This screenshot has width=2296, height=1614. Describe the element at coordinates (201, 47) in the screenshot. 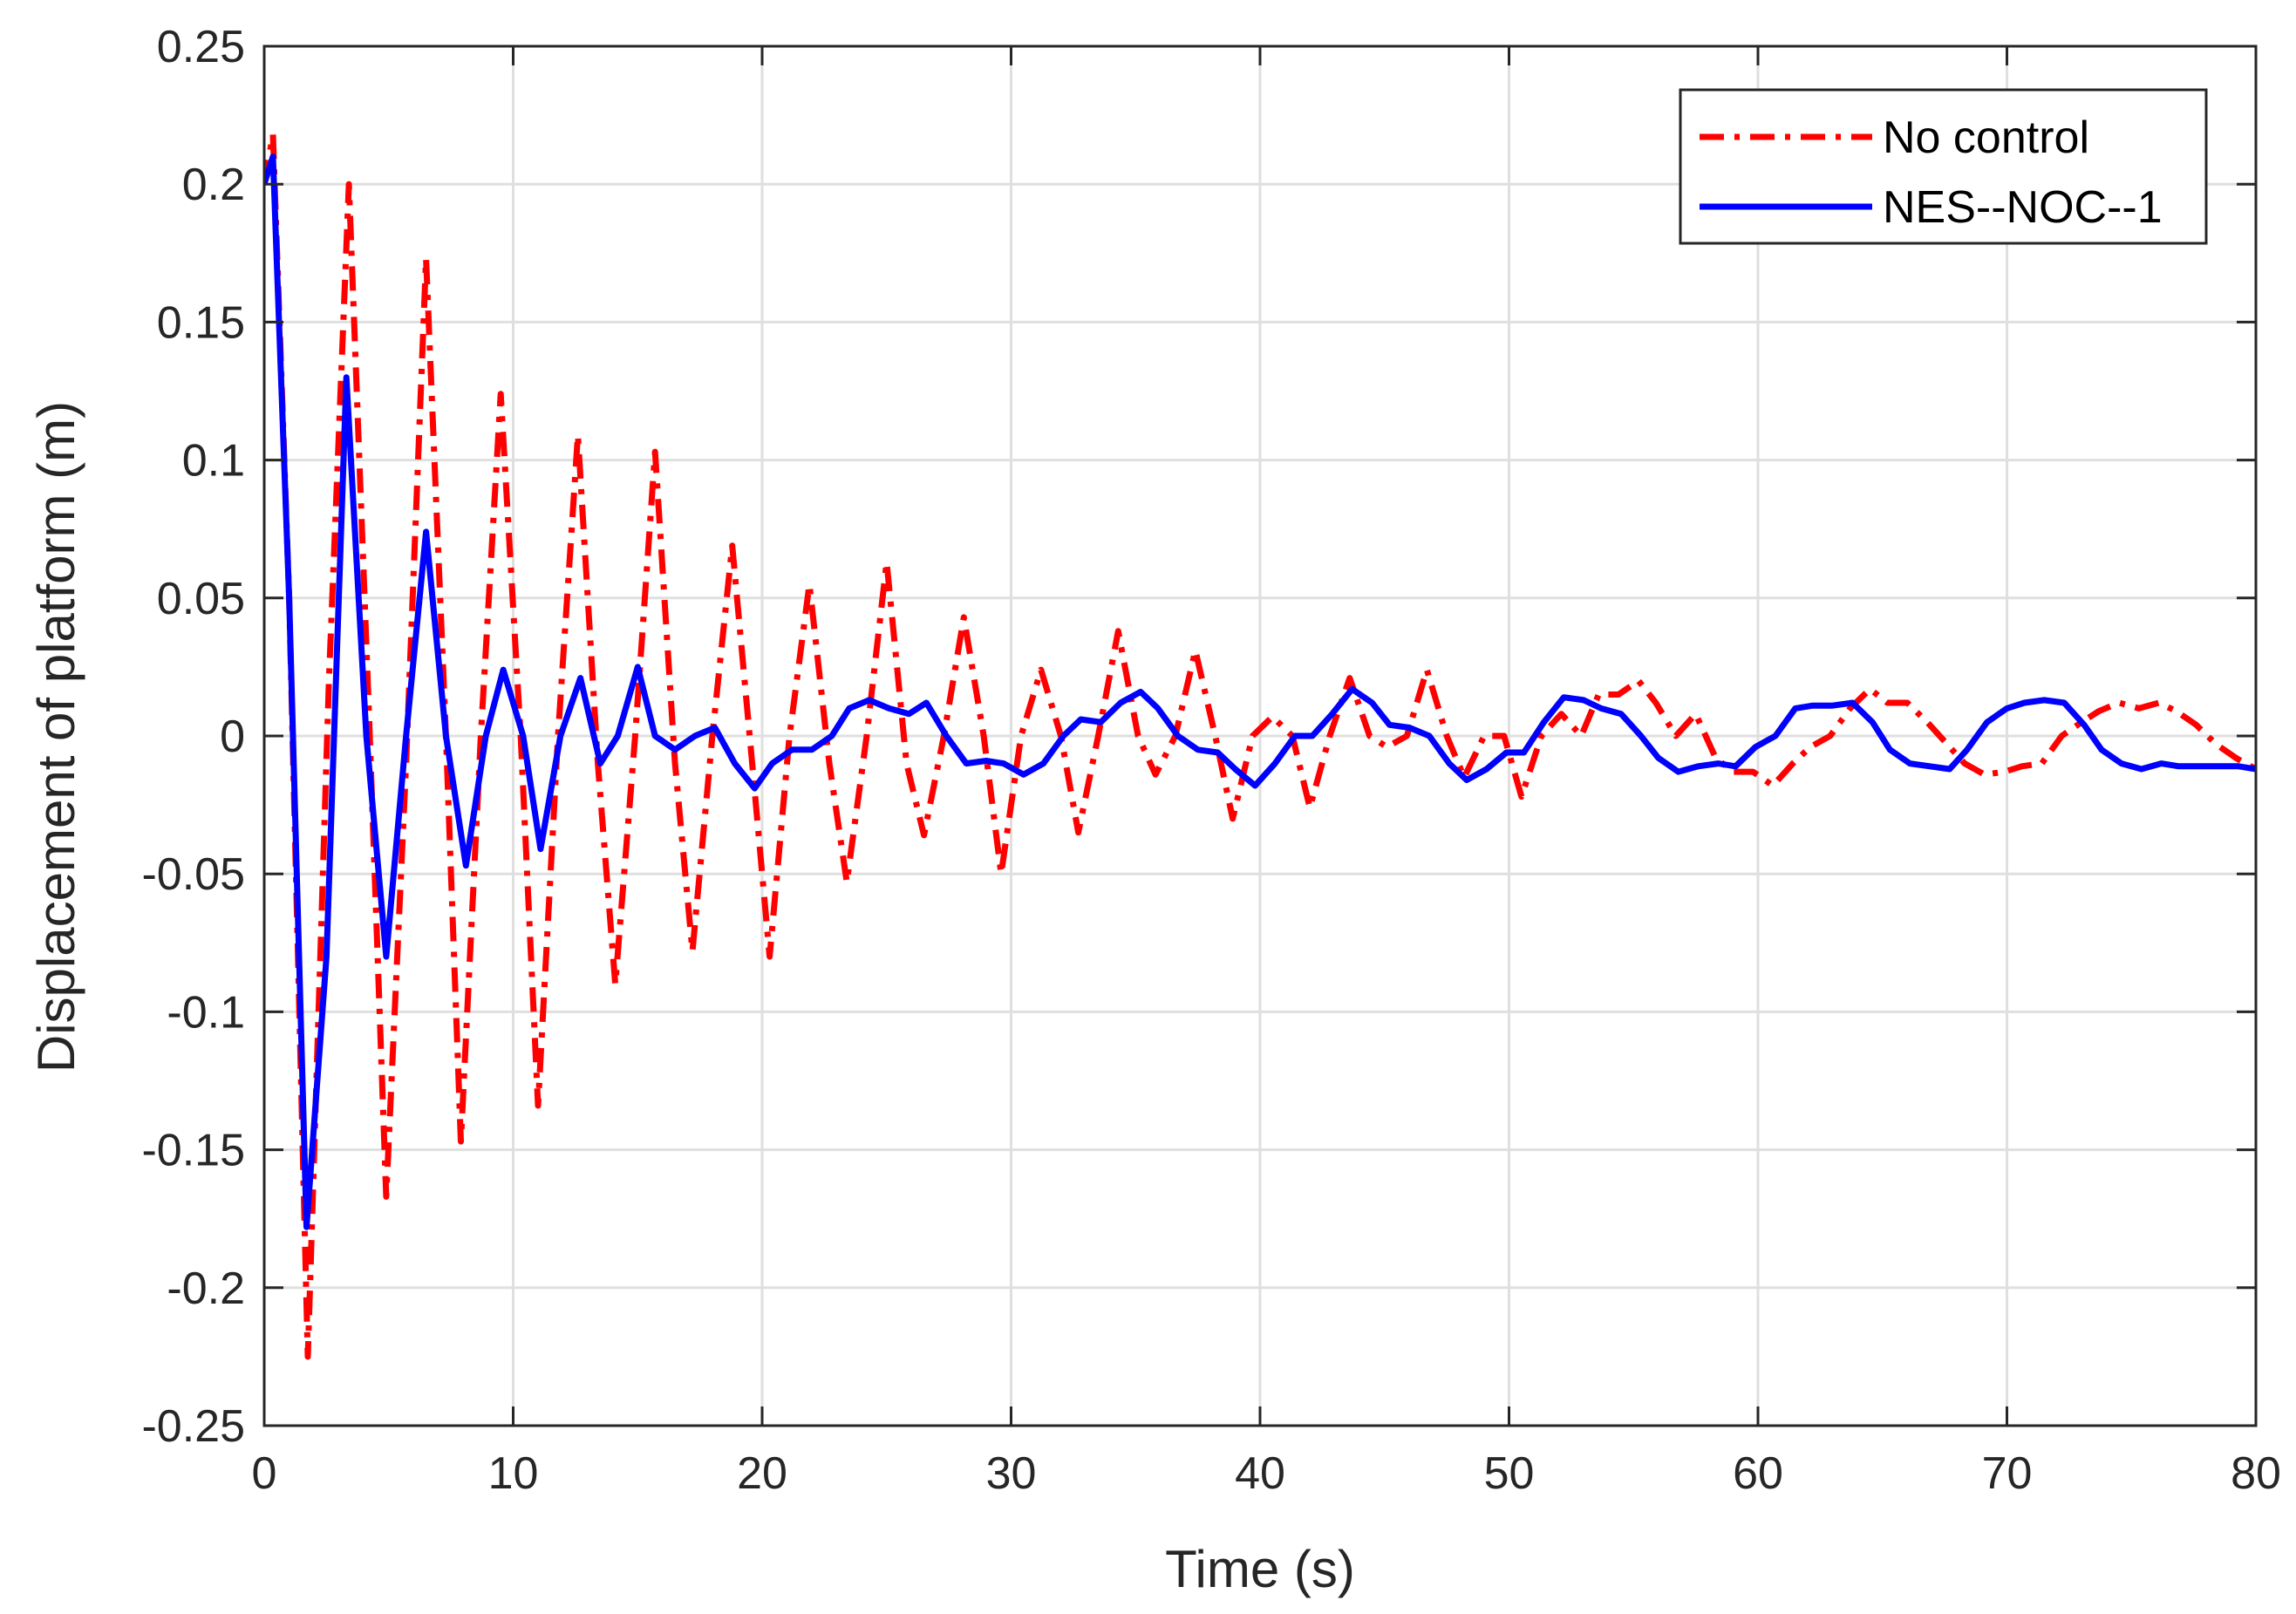

I see `y-tick-label: 0.25` at that location.